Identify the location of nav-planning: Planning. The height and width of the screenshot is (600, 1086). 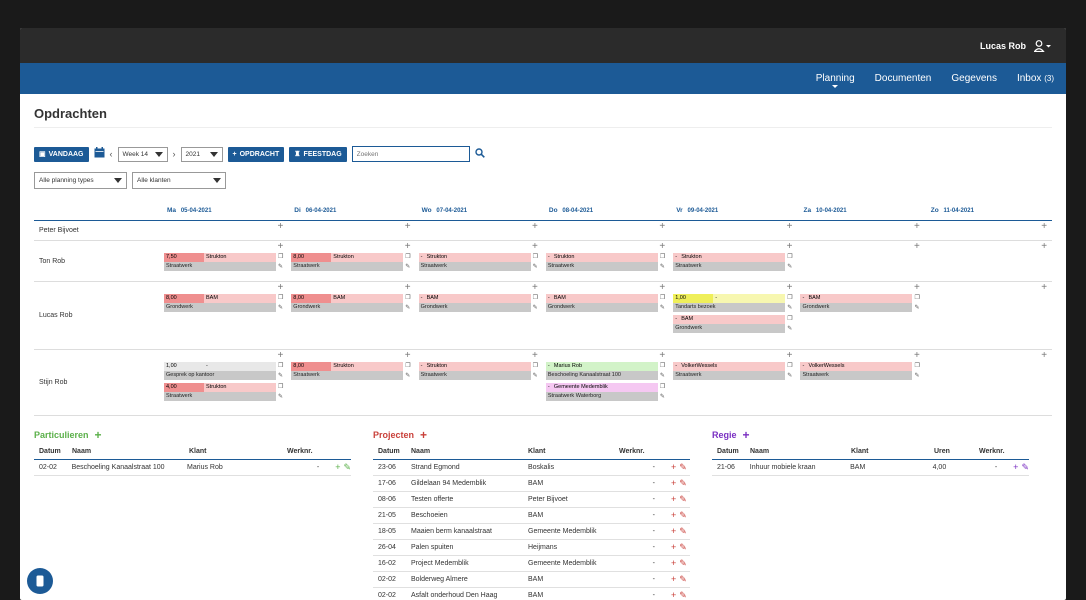
(835, 80).